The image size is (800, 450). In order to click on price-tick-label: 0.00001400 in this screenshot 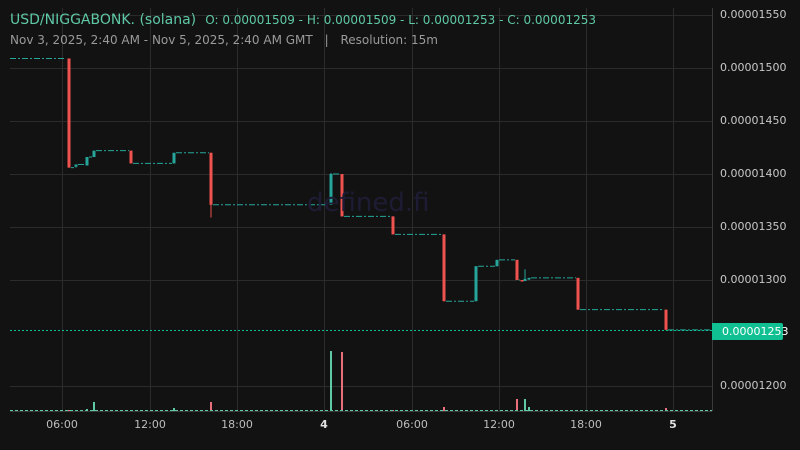, I will do `click(753, 173)`.